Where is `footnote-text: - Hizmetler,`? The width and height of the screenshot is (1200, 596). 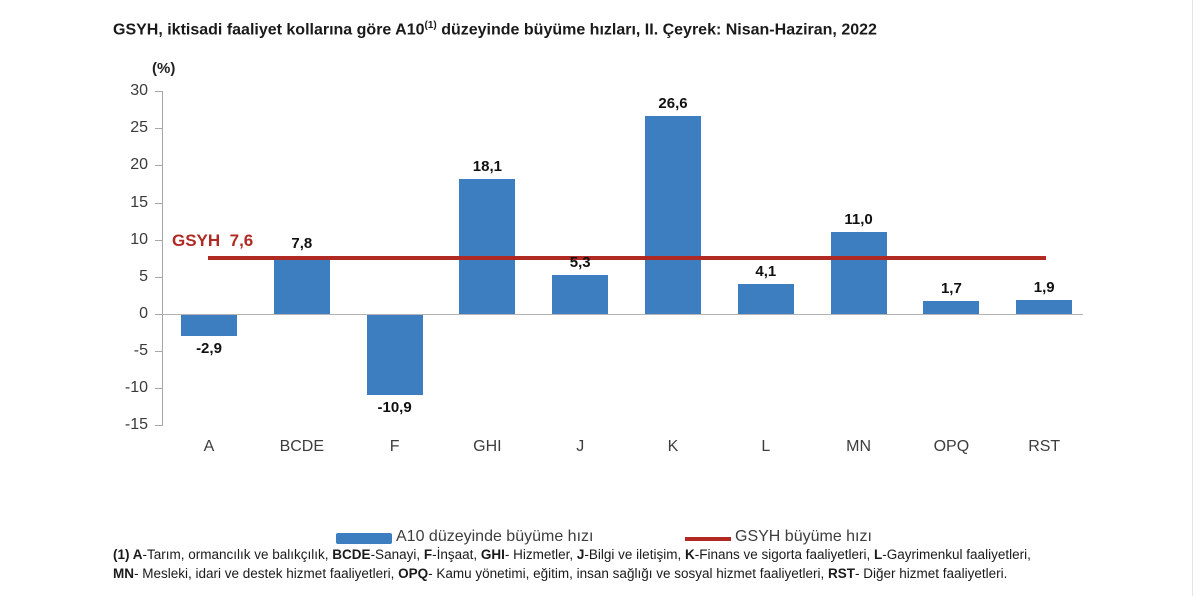 footnote-text: - Hizmetler, is located at coordinates (540, 554).